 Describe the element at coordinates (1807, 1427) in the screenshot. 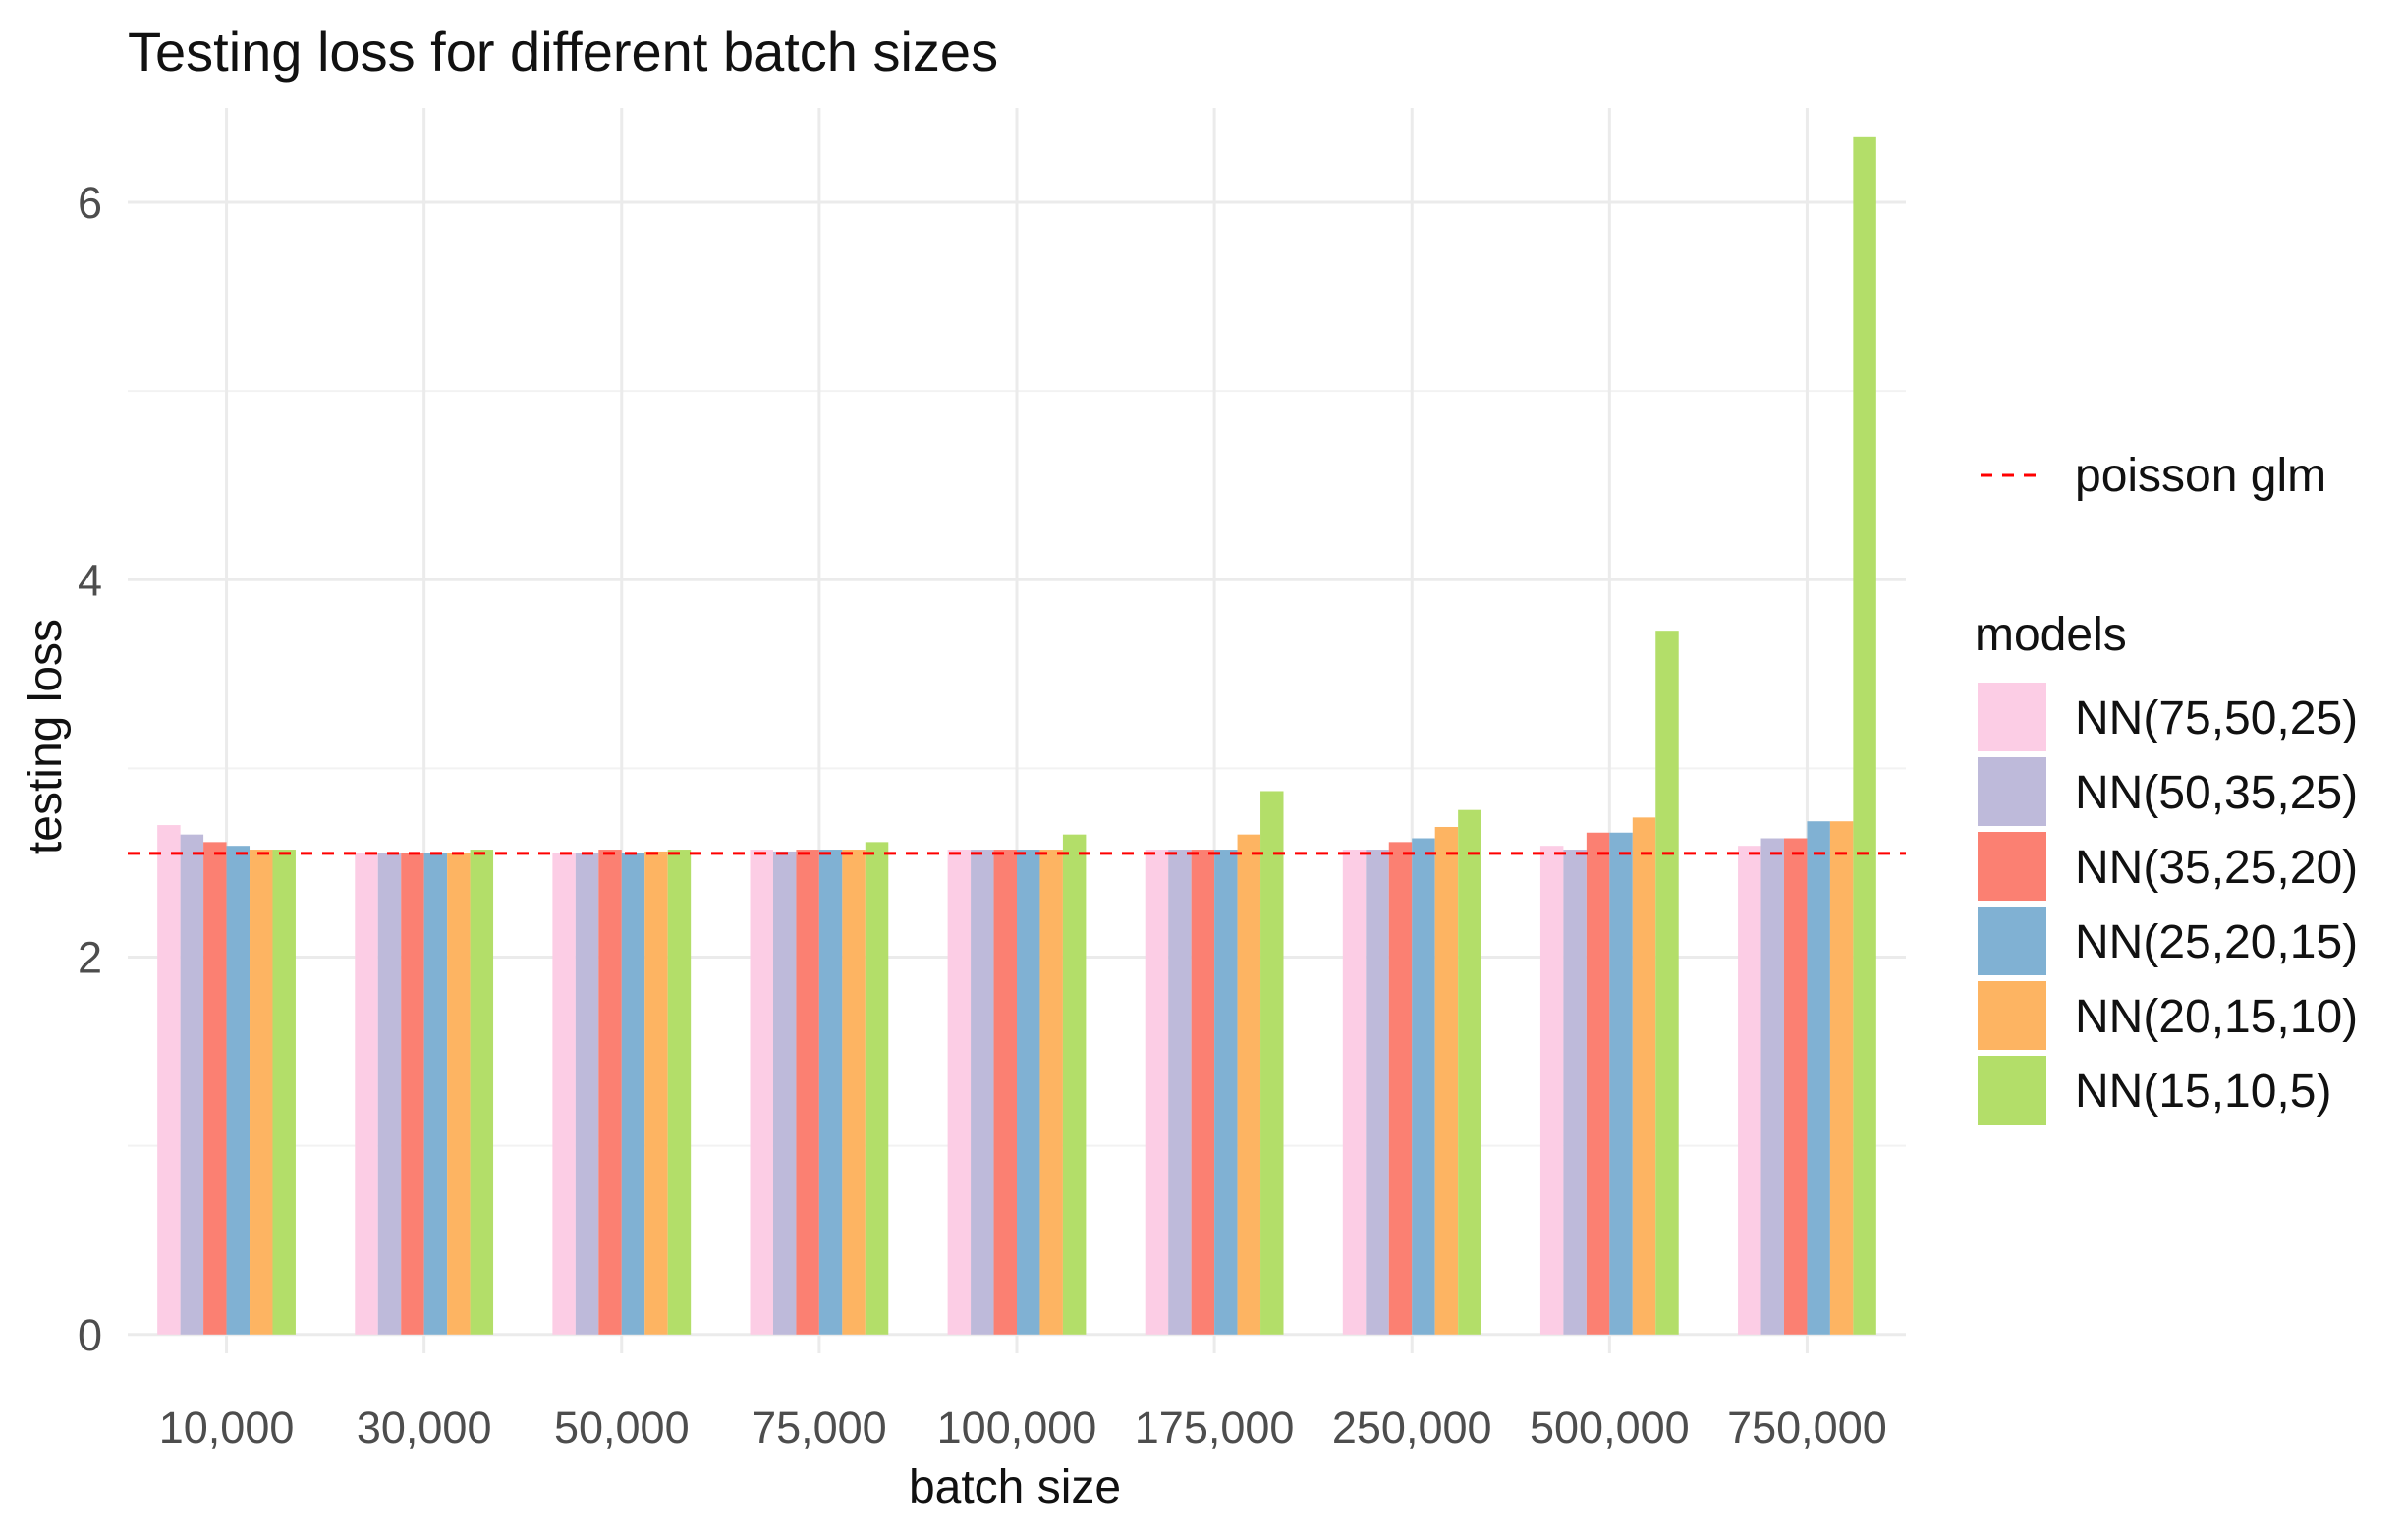

I see `x-tick-label: 750,000` at that location.